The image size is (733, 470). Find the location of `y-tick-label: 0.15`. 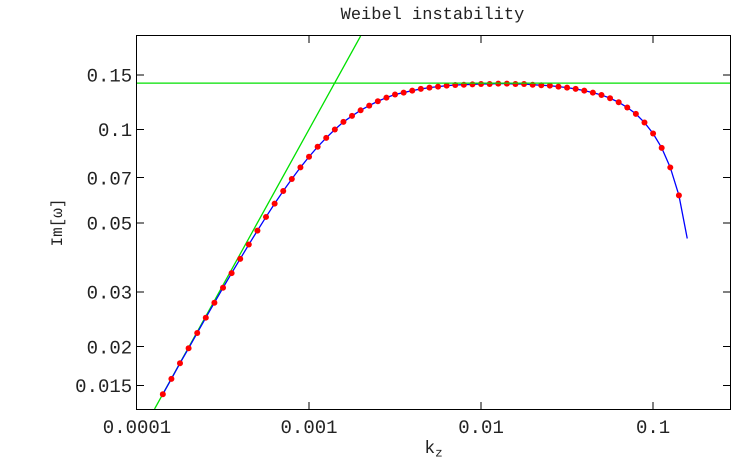

y-tick-label: 0.15 is located at coordinates (109, 76).